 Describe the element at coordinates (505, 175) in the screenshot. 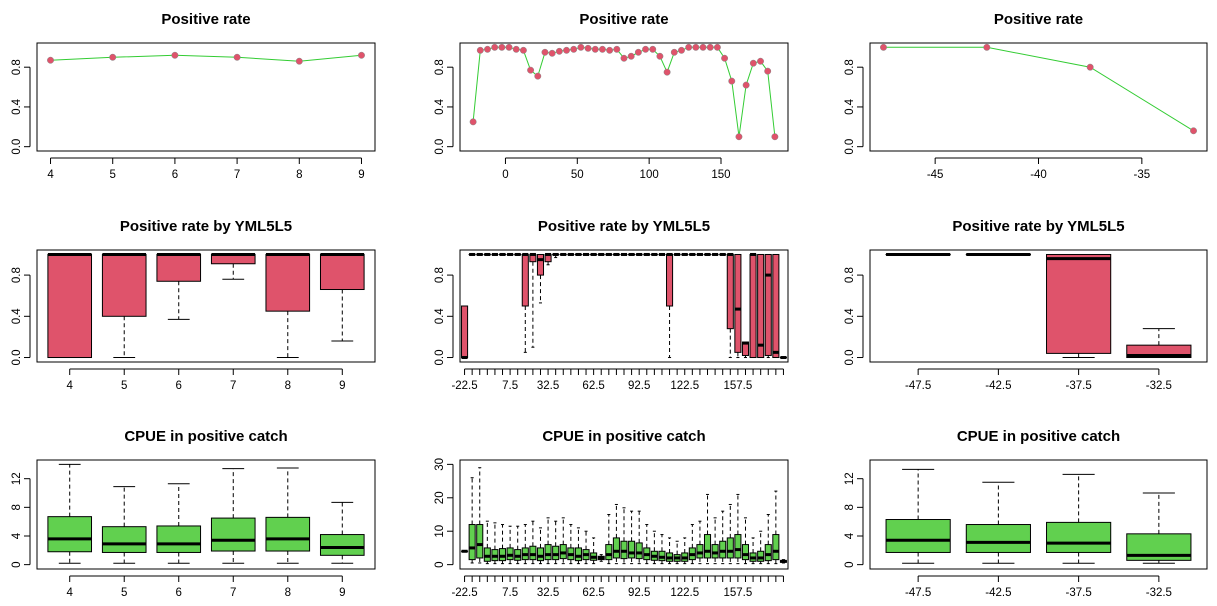

I see `x-tick-label: 0` at that location.